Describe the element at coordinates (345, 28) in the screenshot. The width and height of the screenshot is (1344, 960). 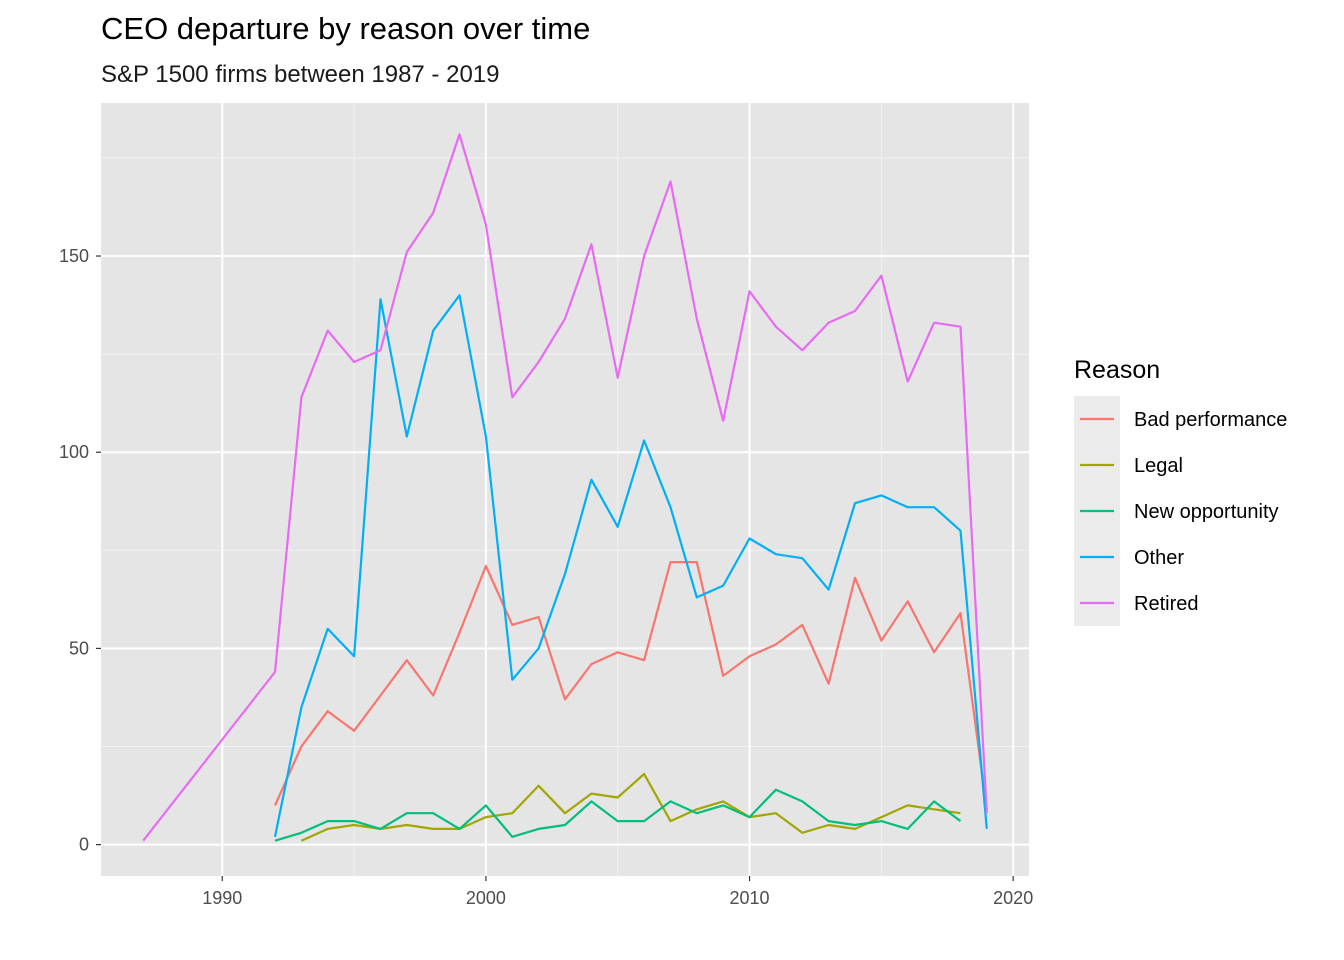
I see `chart-title: CEO departure by reason over time` at that location.